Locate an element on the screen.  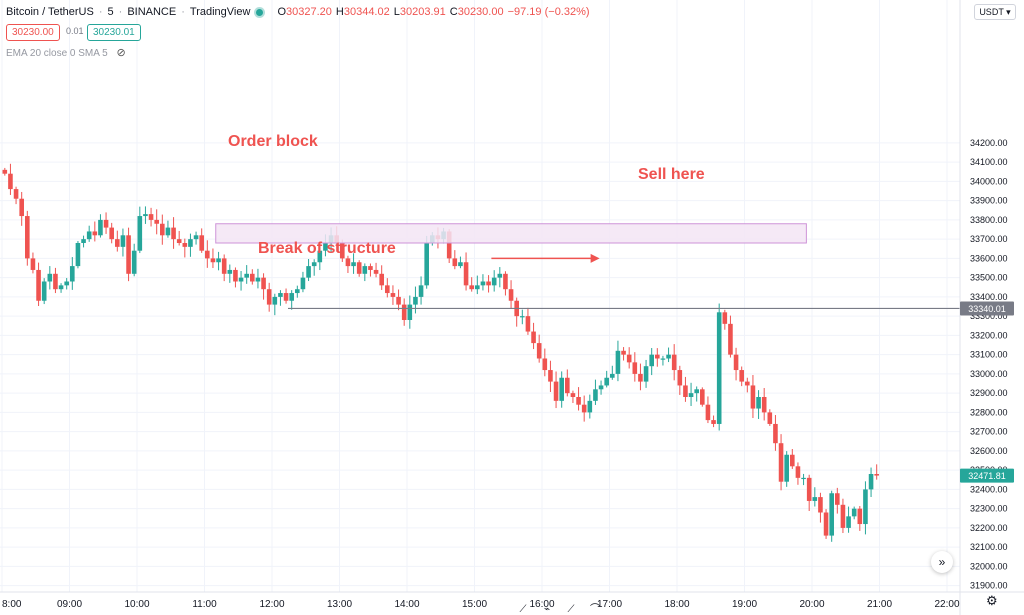
axis-price-label: 33340.01 is located at coordinates (987, 308).